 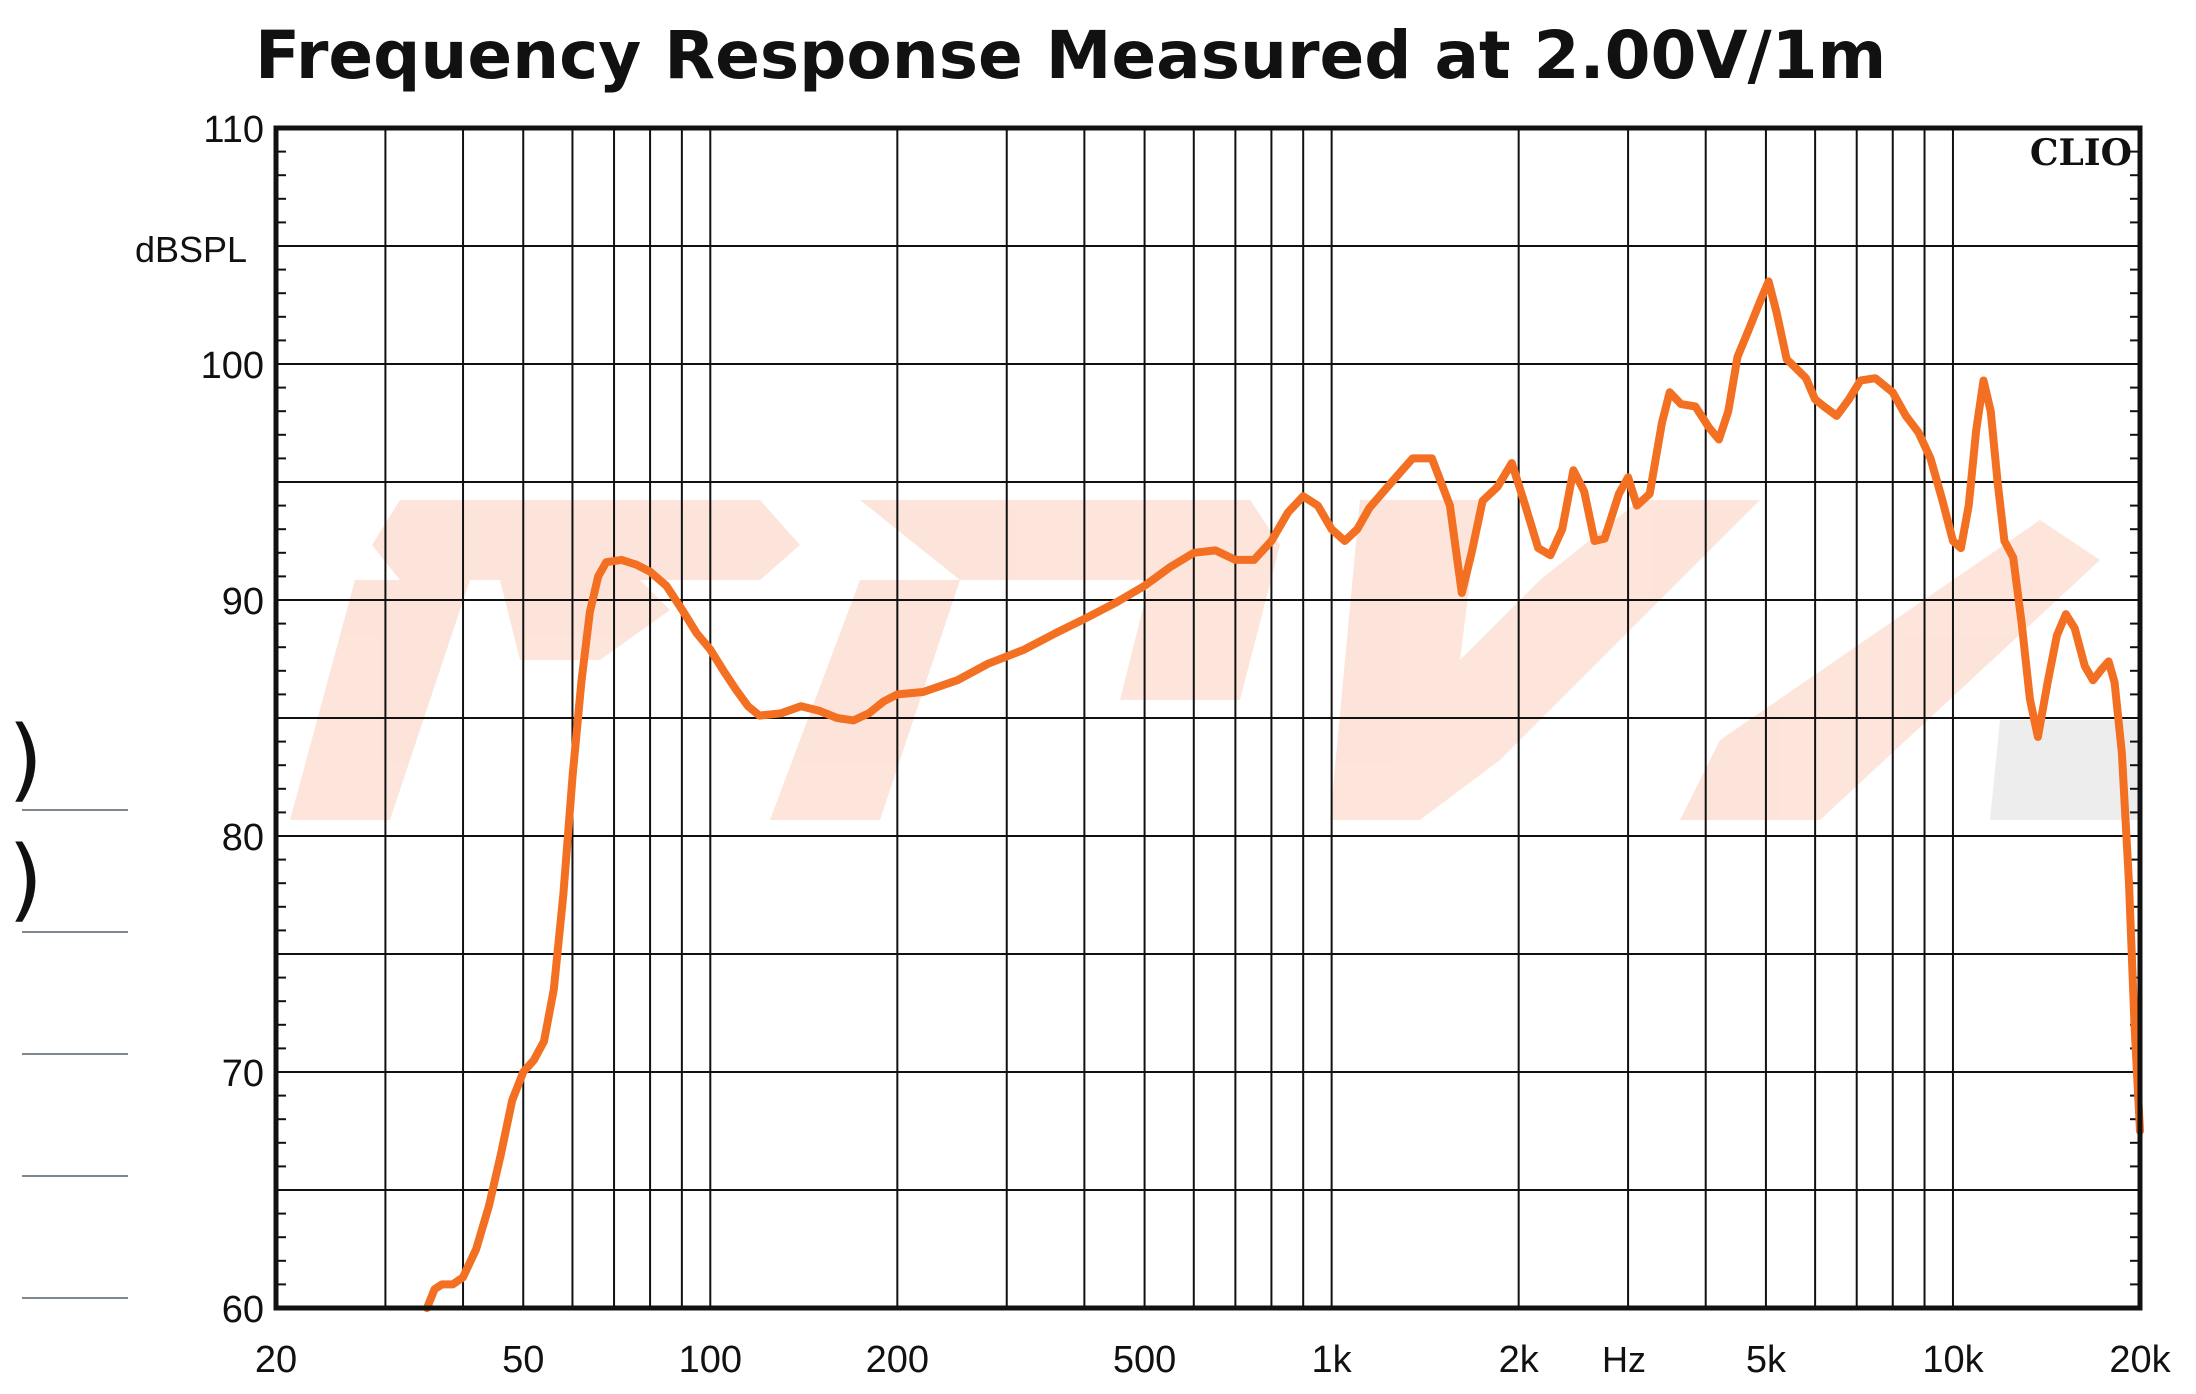 I want to click on x-unit-label: Hz, so click(x=1624, y=1359).